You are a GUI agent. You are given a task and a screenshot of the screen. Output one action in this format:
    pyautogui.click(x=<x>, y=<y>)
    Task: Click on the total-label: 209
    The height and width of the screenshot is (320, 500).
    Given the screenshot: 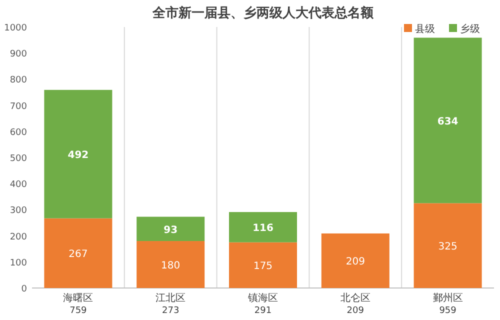 What is the action you would take?
    pyautogui.click(x=355, y=311)
    